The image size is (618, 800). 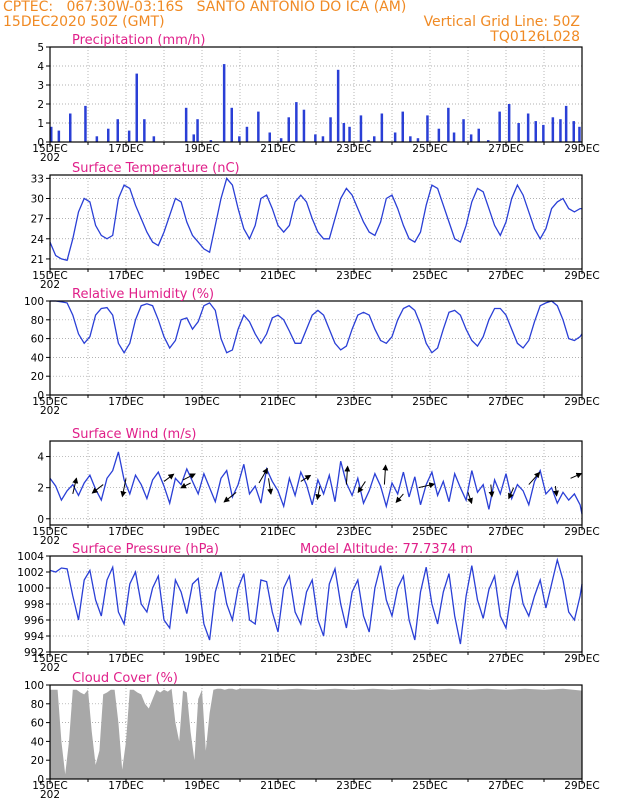 What do you see at coordinates (429, 149) in the screenshot?
I see `x-tick-label: 25DEC` at bounding box center [429, 149].